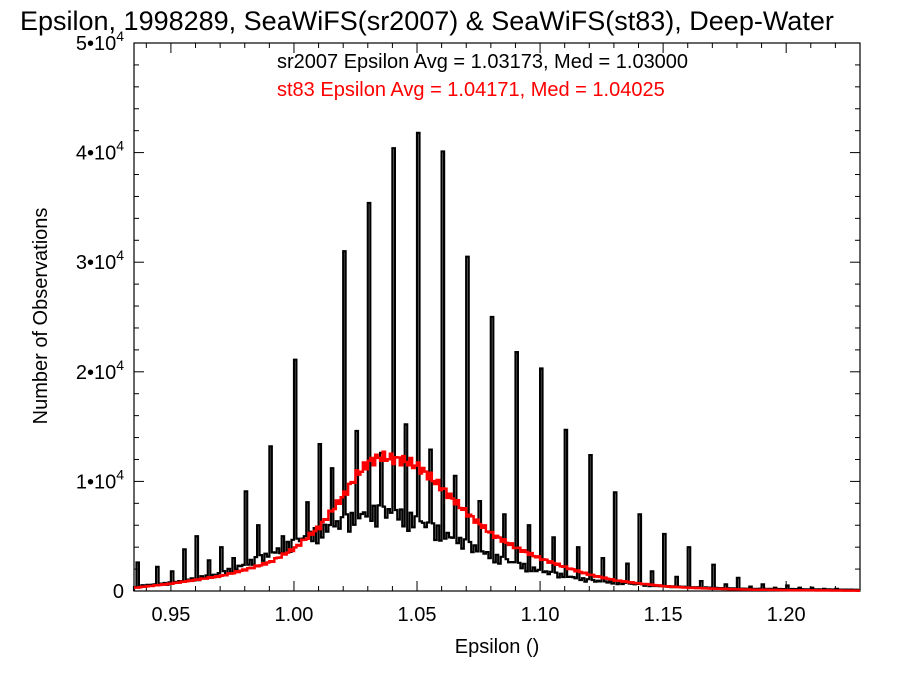 This screenshot has height=675, width=900. What do you see at coordinates (100, 370) in the screenshot?
I see `y-tick-label: 2•104` at bounding box center [100, 370].